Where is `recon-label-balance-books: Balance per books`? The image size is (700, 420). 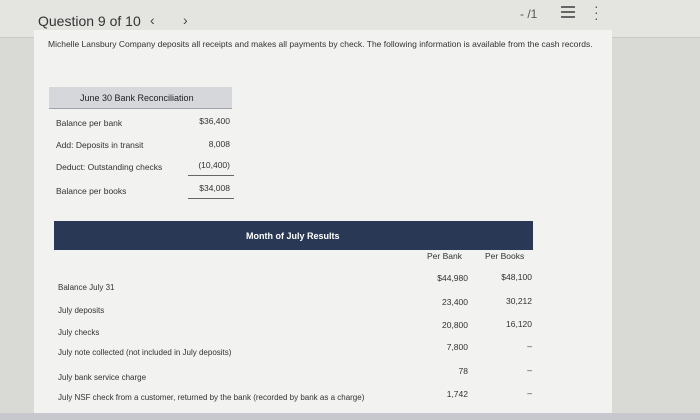 recon-label-balance-books: Balance per books is located at coordinates (91, 191).